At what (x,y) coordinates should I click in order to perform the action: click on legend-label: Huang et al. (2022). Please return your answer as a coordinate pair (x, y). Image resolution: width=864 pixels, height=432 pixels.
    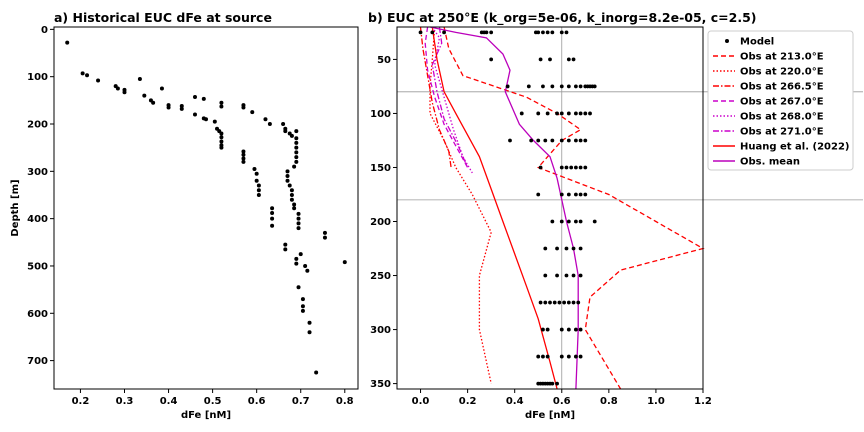
    Looking at the image, I should click on (794, 147).